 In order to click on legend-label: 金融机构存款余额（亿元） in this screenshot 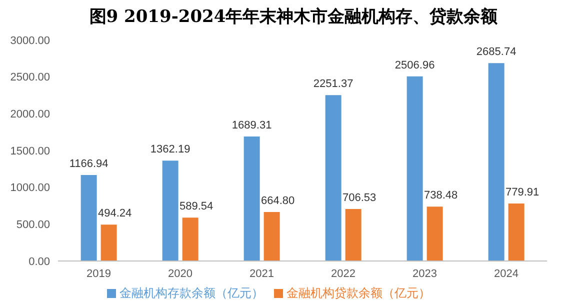, I will do `click(192, 293)`.